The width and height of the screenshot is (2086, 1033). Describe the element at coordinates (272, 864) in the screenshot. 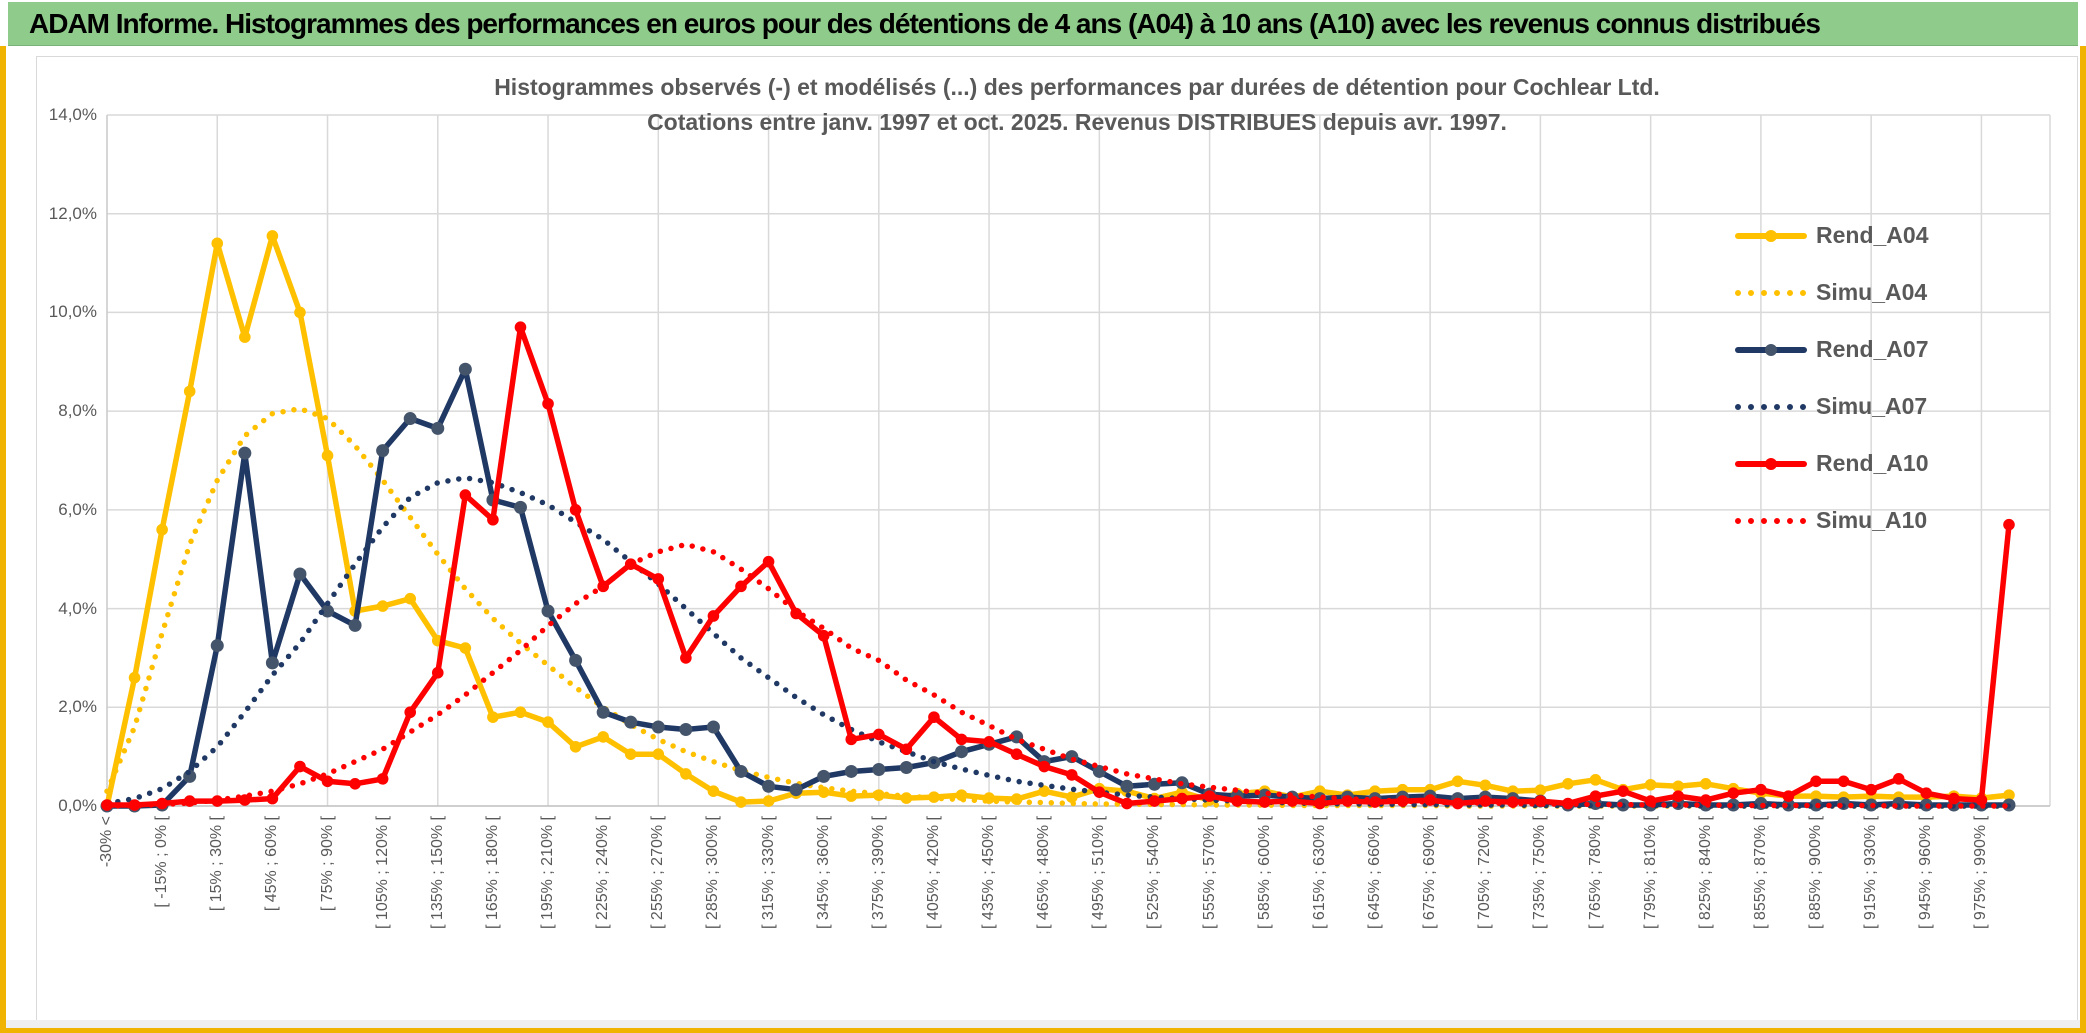

I see `x-tick-label: [ 45% ; 60% [` at that location.